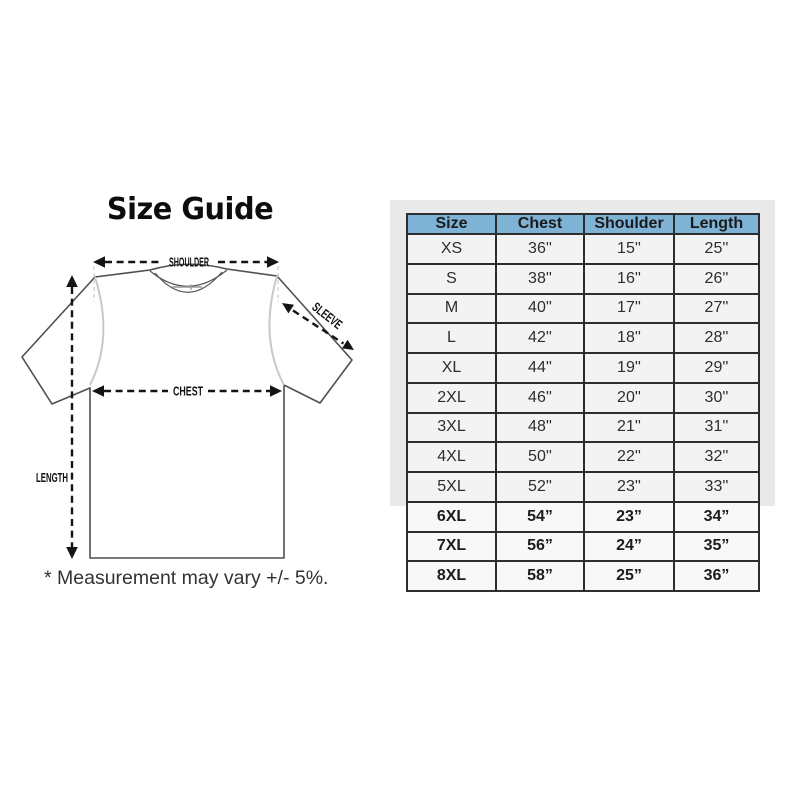 This screenshot has width=800, height=800. I want to click on table-row-8xl: 8XL 58” 25” 36”, so click(583, 576).